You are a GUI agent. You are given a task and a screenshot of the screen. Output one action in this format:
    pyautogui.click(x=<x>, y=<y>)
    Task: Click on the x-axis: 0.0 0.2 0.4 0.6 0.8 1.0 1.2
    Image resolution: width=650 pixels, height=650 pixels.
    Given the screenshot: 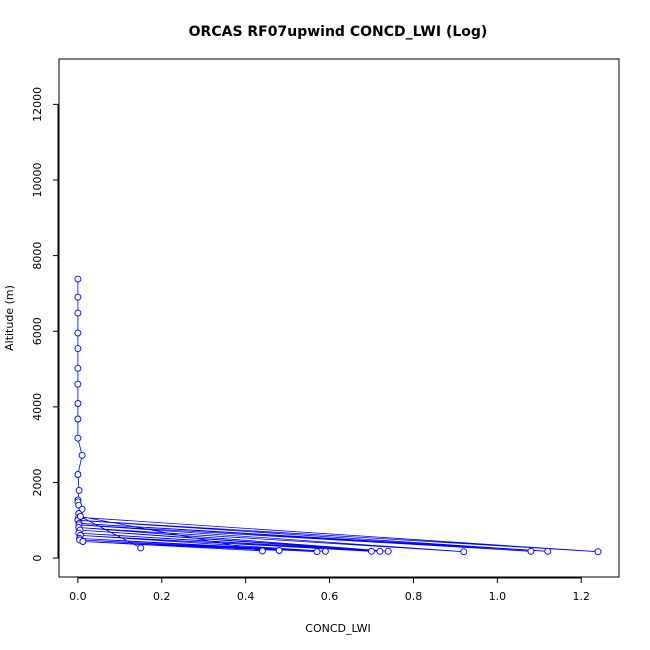 What is the action you would take?
    pyautogui.click(x=329, y=590)
    